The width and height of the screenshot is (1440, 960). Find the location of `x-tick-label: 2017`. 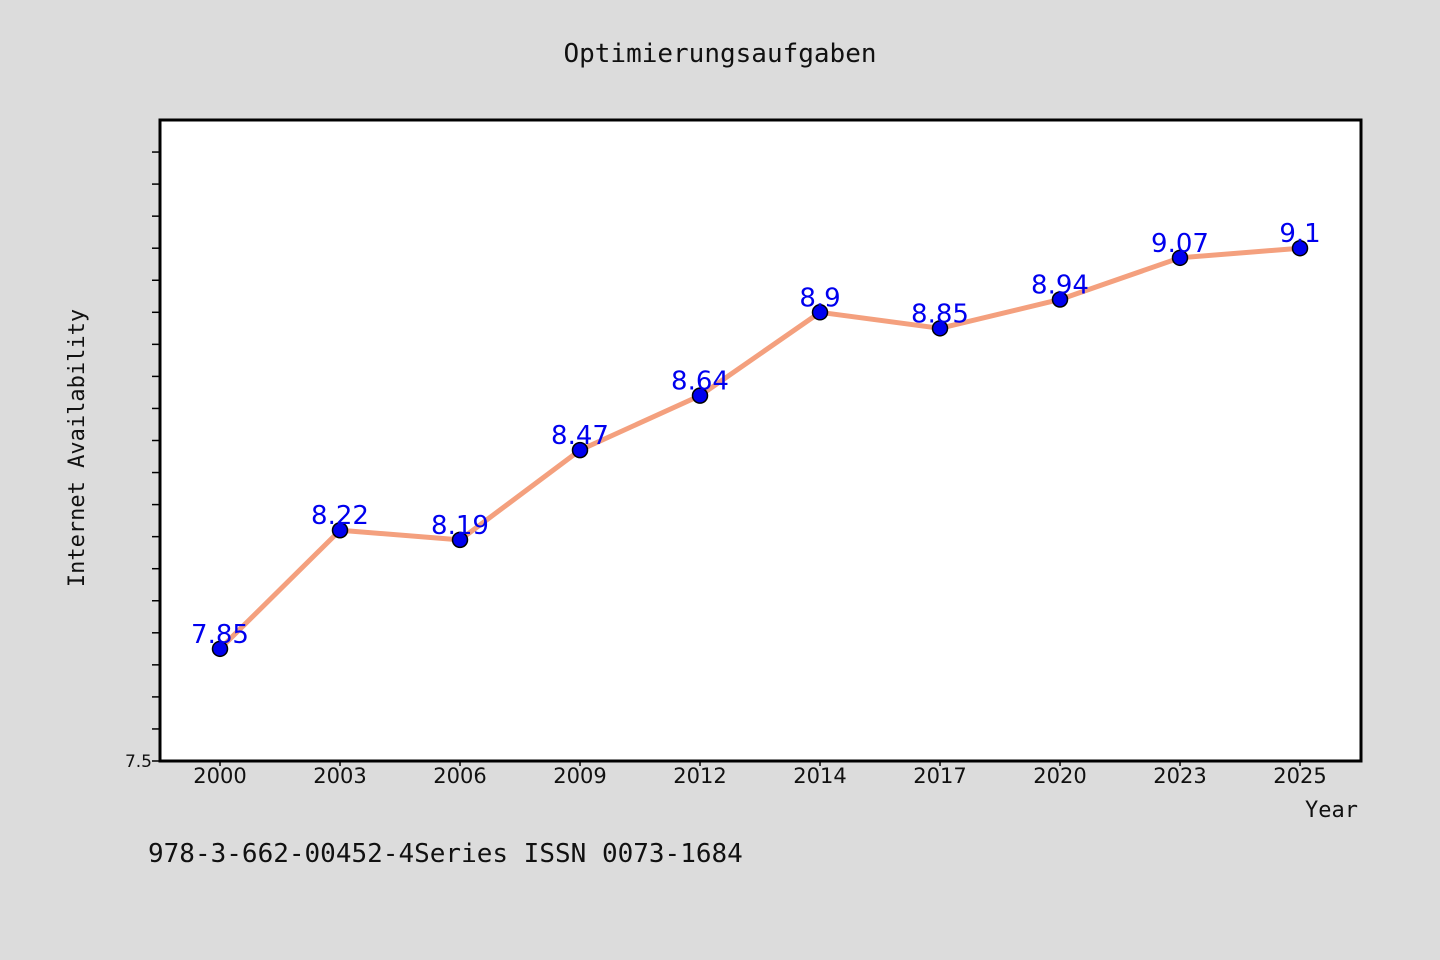

x-tick-label: 2017 is located at coordinates (939, 776).